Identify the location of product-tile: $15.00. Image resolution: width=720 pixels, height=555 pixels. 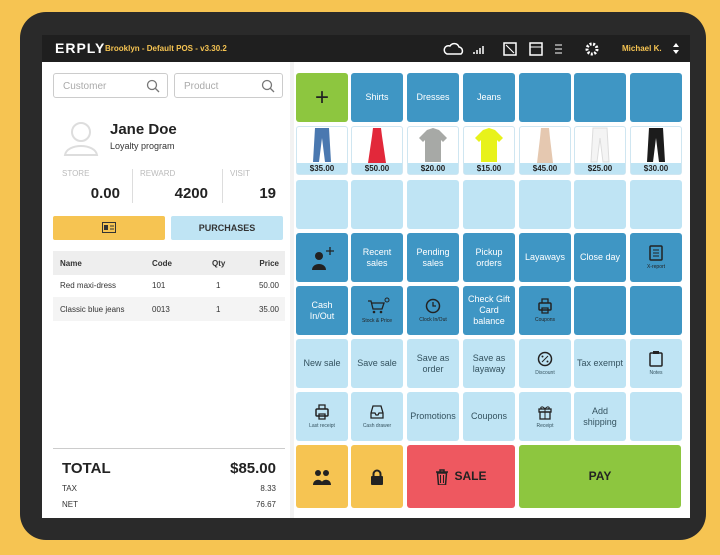
(489, 150).